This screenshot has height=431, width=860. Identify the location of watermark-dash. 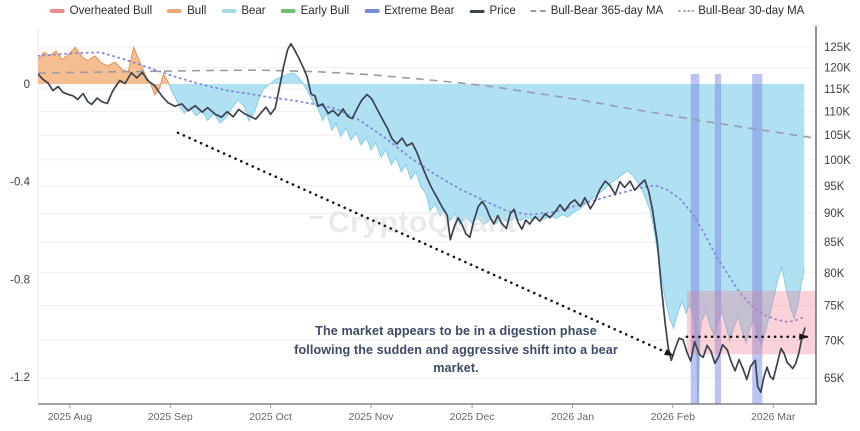
(316, 217).